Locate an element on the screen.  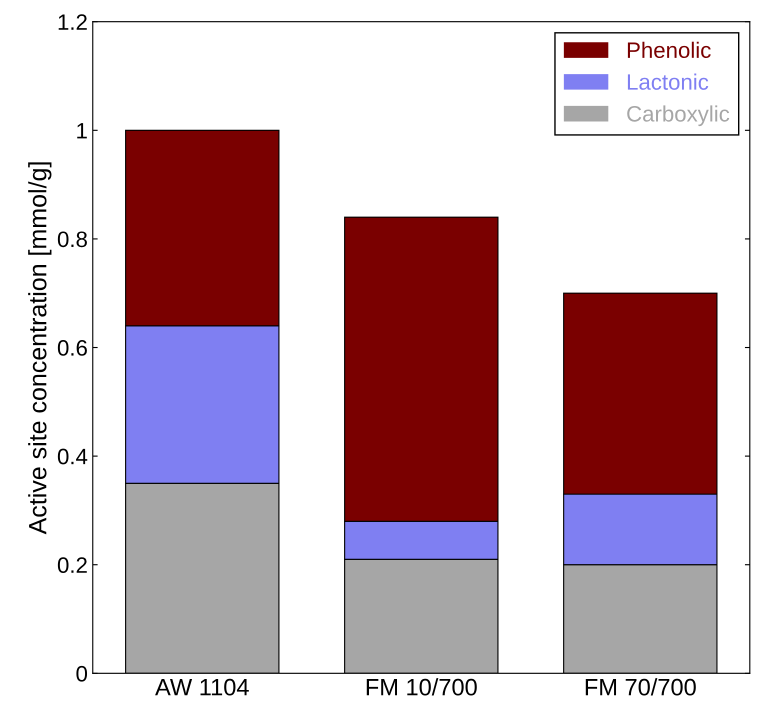
y-tick-label: 0.6 is located at coordinates (72, 348).